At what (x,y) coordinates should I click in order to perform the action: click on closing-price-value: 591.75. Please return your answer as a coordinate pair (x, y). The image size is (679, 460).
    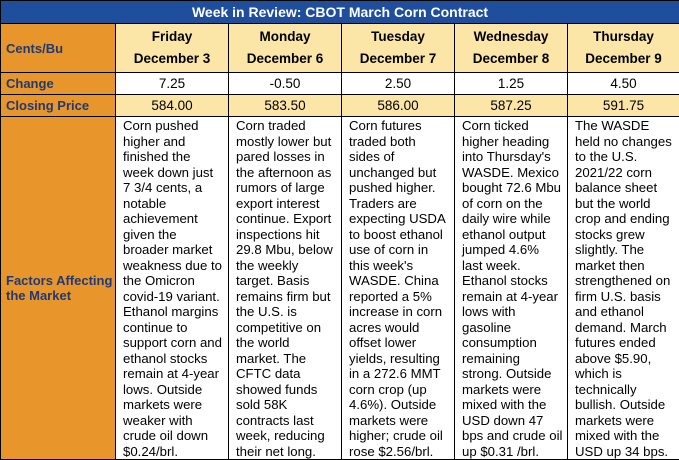
    Looking at the image, I should click on (623, 106).